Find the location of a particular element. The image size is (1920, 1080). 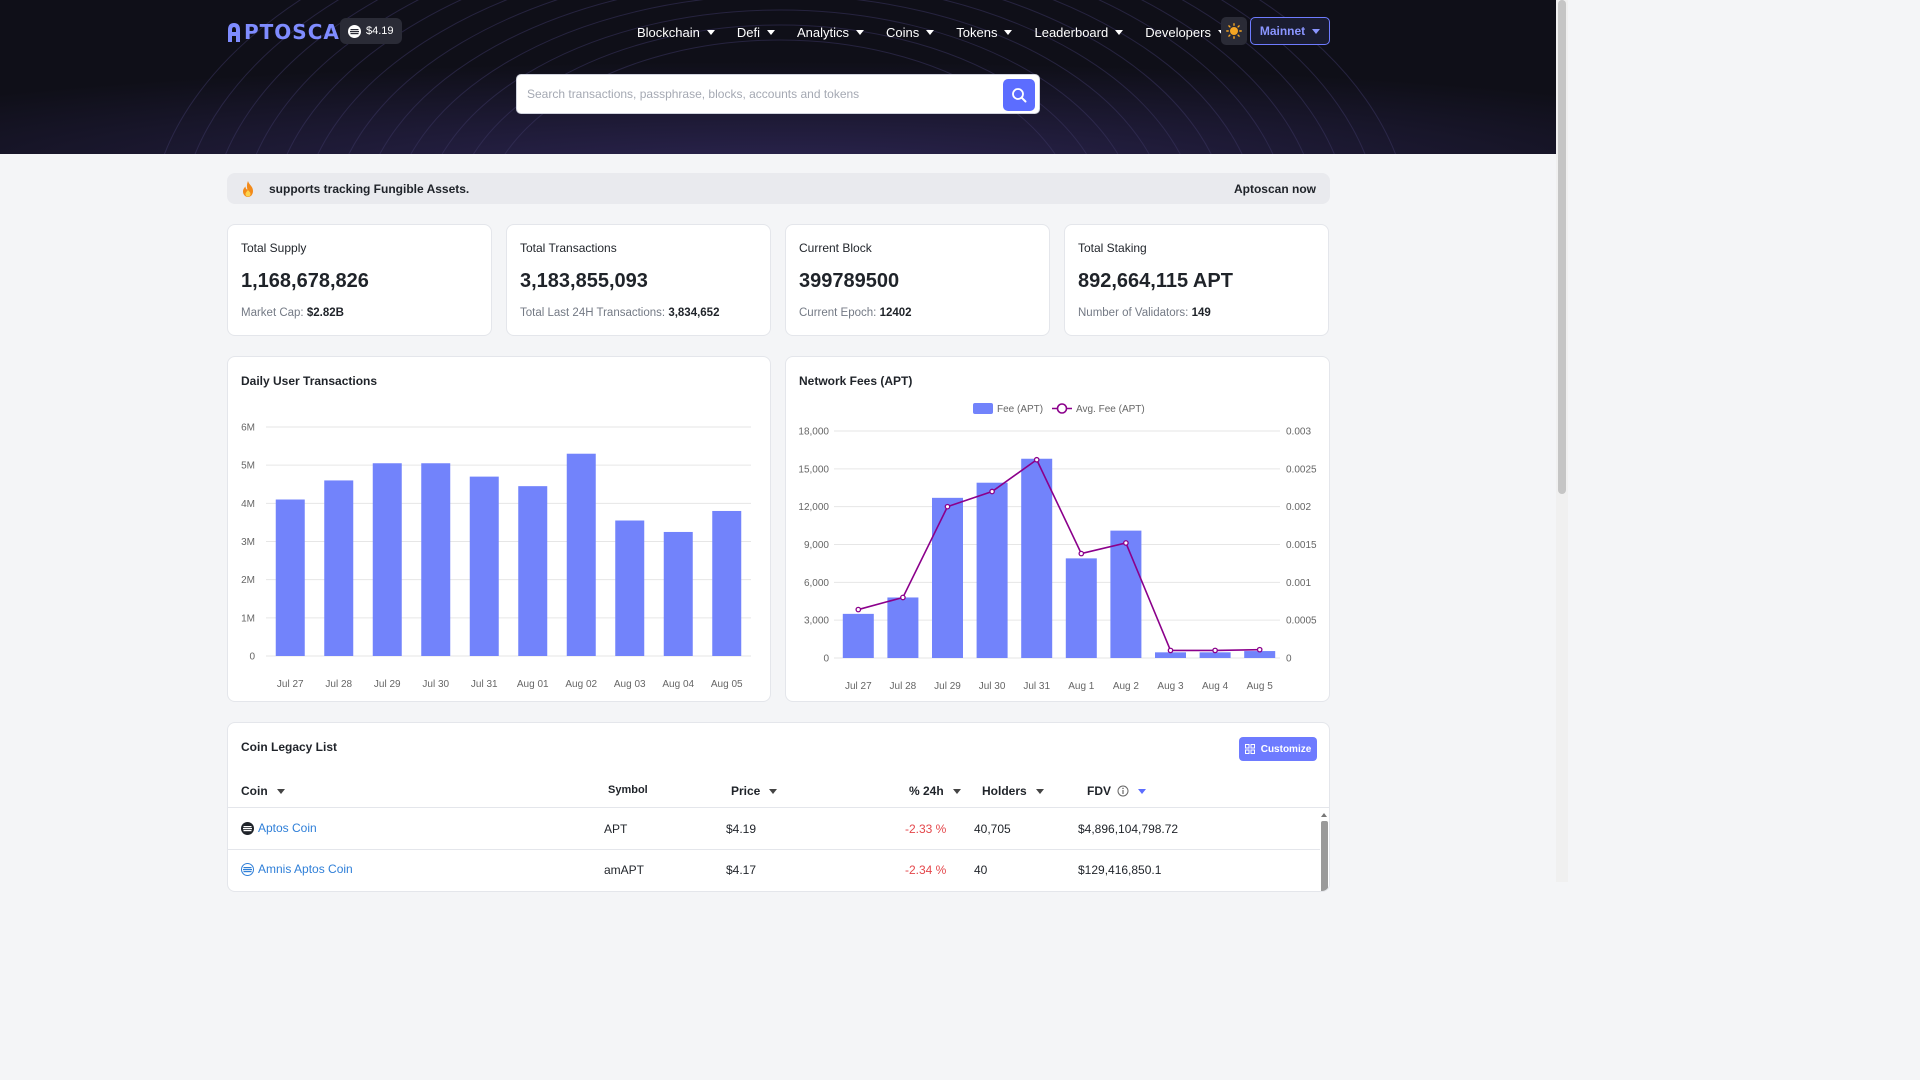

nav-tokens: Tokens is located at coordinates (984, 32).